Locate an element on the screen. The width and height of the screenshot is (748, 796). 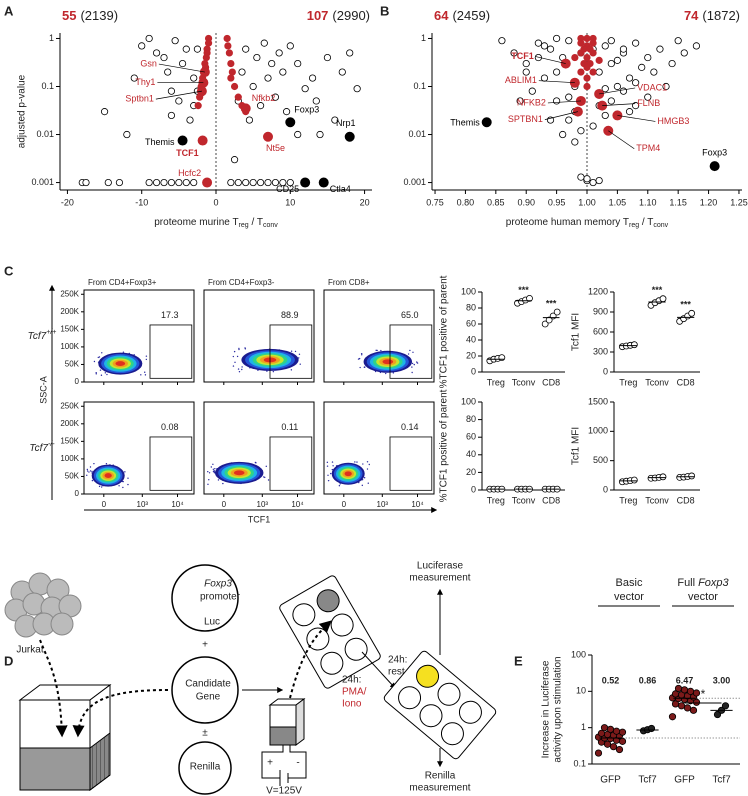
cell-label: Jurkat is located at coordinates (29, 650).